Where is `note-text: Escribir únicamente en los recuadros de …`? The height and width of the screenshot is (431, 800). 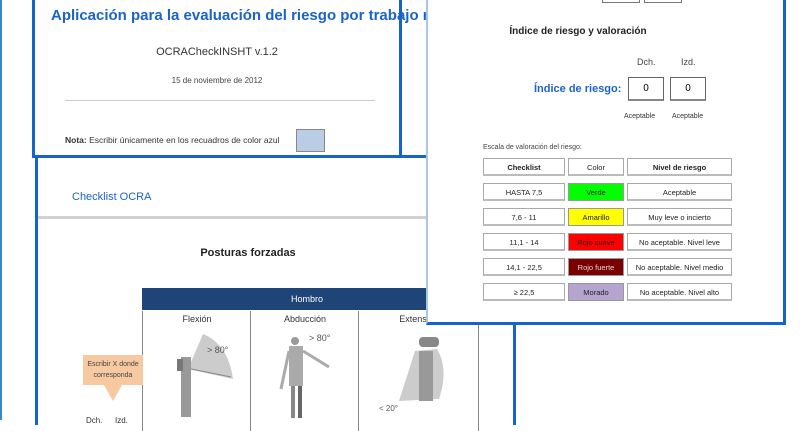 note-text: Escribir únicamente en los recuadros de … is located at coordinates (184, 140).